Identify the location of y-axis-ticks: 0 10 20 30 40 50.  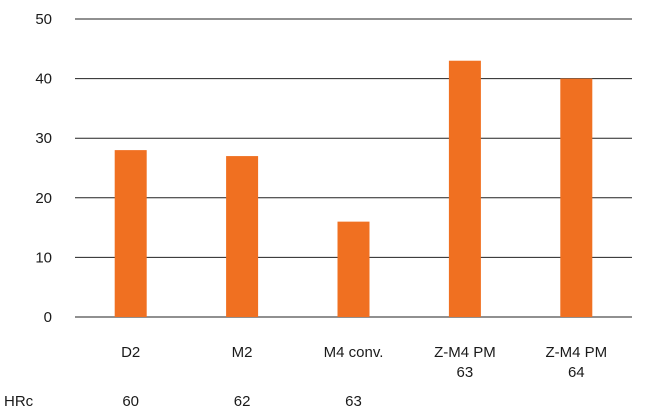
(43, 168).